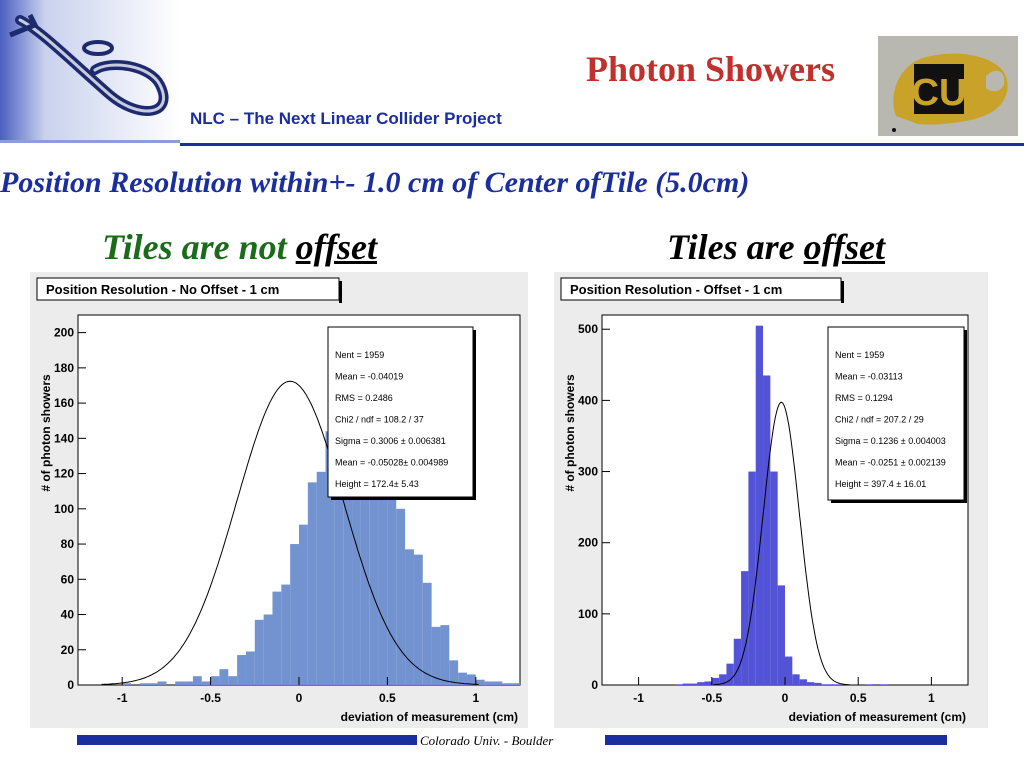  I want to click on y-tick-label: 180, so click(64, 368).